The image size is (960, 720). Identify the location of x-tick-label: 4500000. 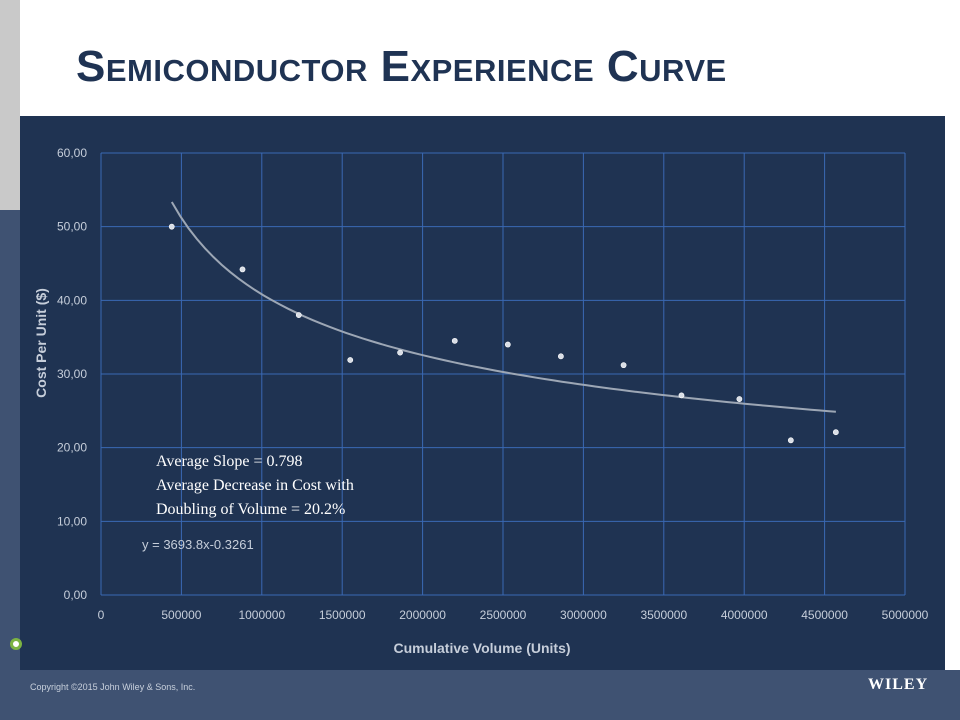
(824, 615).